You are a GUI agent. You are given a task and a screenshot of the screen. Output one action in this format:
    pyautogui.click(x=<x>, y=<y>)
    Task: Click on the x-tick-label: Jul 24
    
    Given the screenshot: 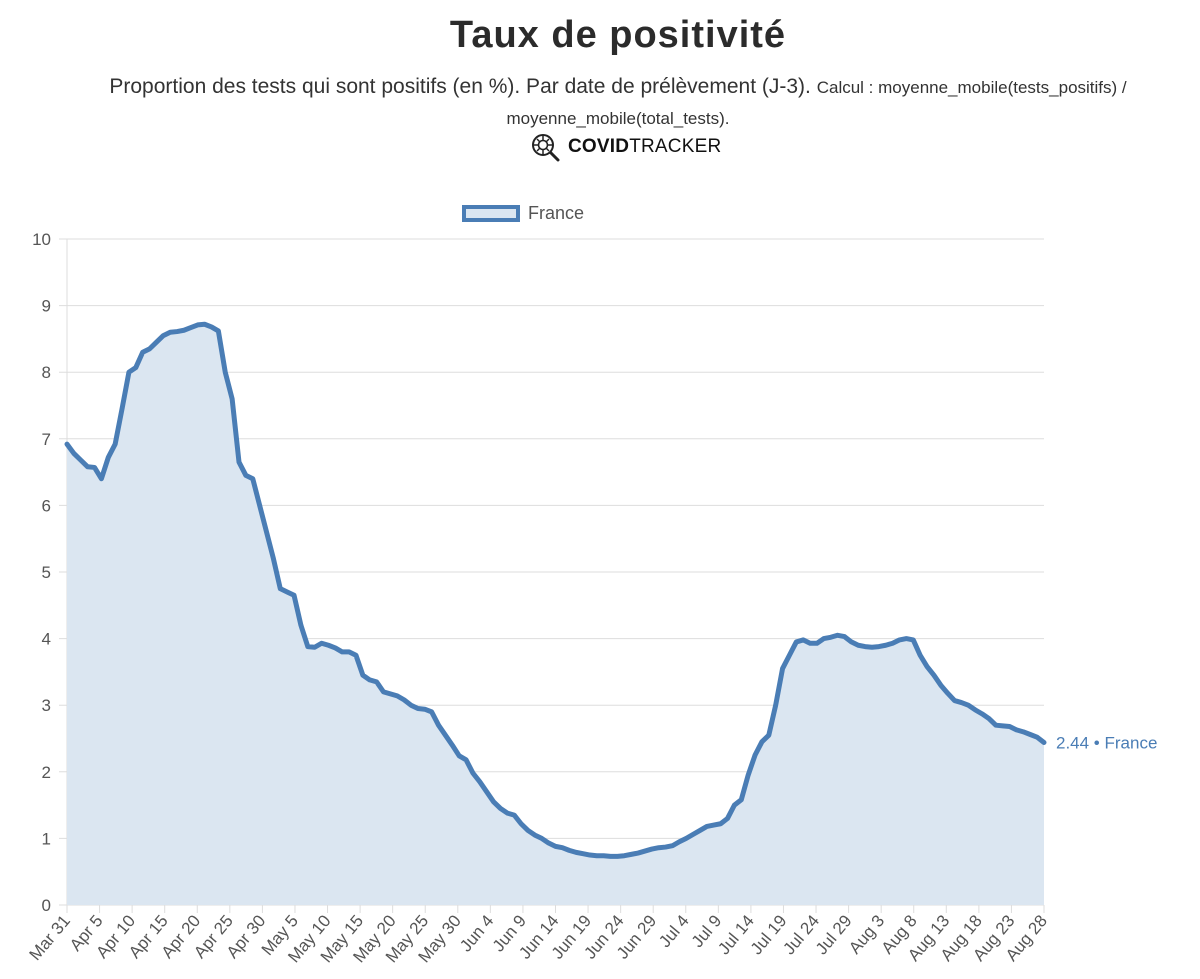 What is the action you would take?
    pyautogui.click(x=801, y=934)
    